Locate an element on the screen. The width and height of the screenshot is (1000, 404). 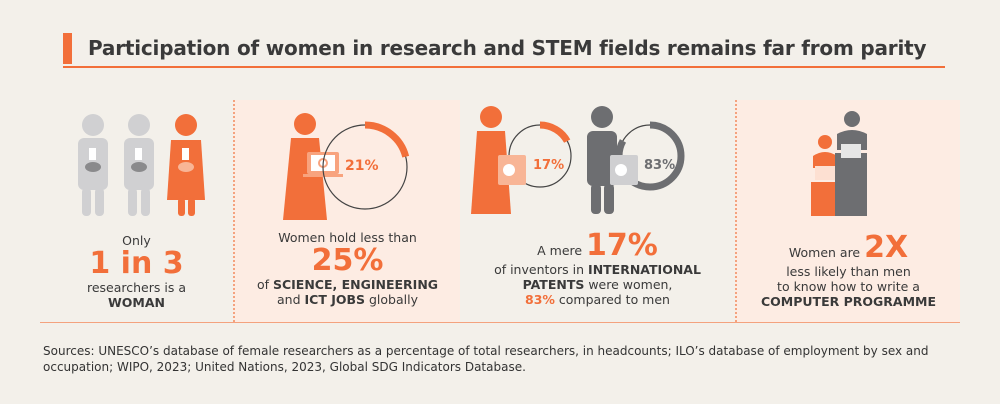
stat-1-in-3: 1 in 3 is located at coordinates (136, 263).